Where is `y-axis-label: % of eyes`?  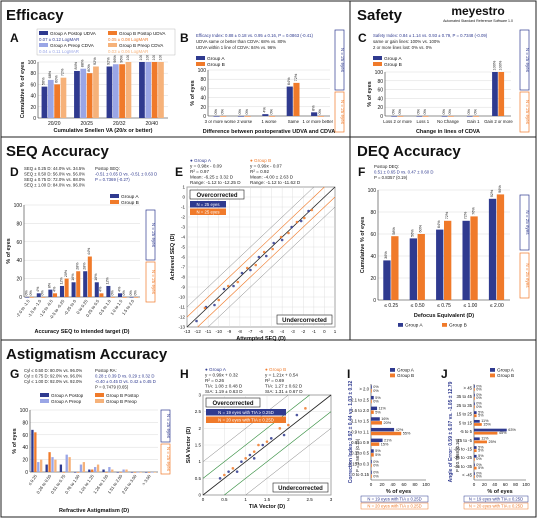 y-axis-label: % of eyes is located at coordinates (370, 93).